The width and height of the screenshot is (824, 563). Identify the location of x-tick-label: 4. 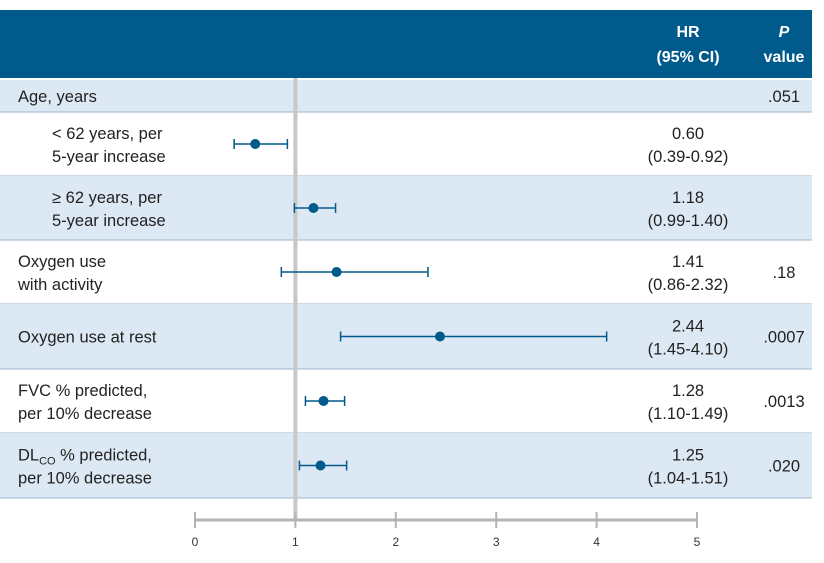
(596, 542).